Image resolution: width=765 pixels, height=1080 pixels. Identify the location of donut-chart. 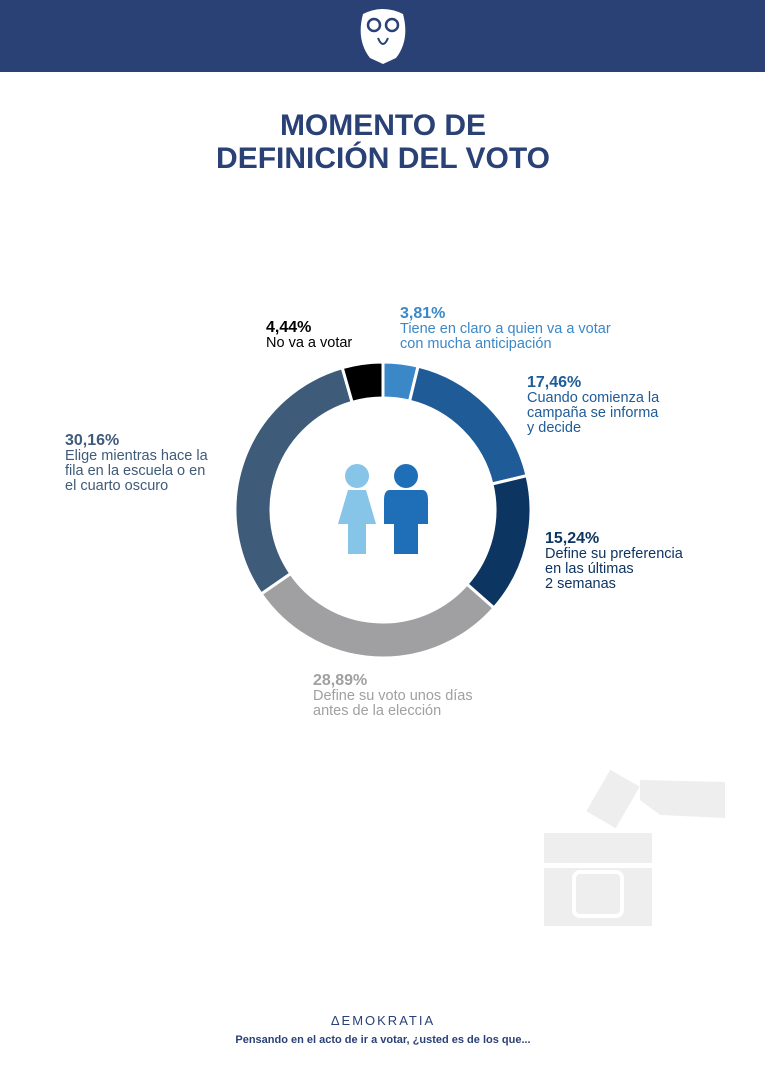
(383, 510).